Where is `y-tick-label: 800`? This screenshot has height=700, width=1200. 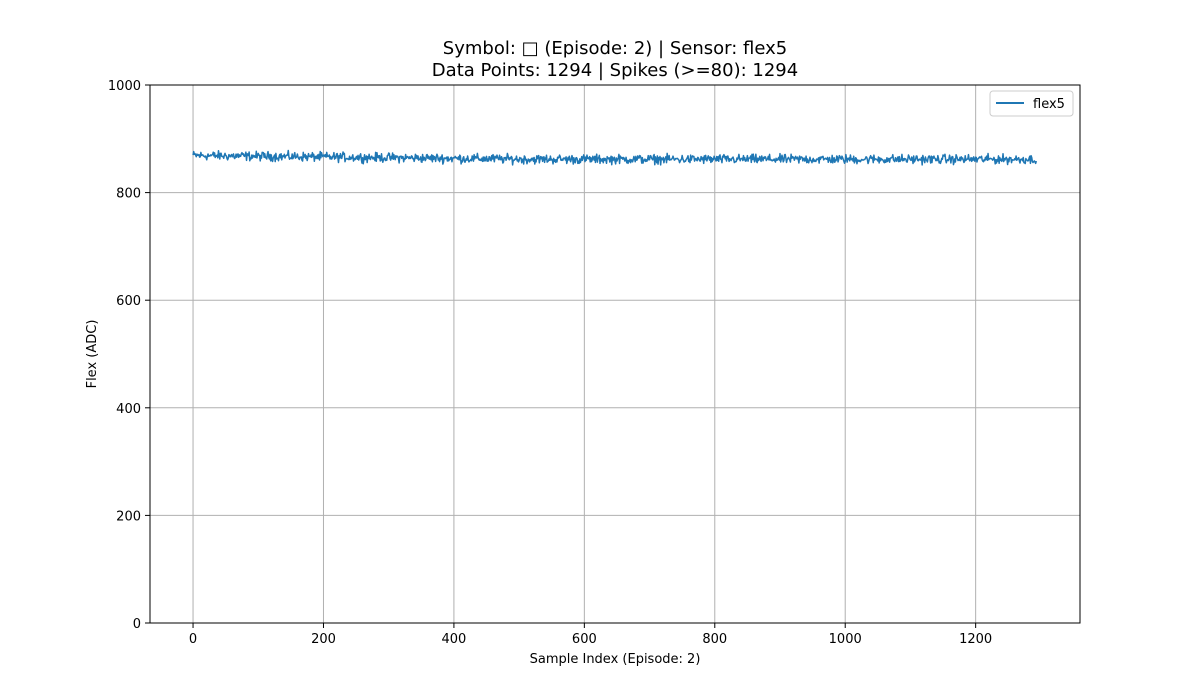
y-tick-label: 800 is located at coordinates (128, 194).